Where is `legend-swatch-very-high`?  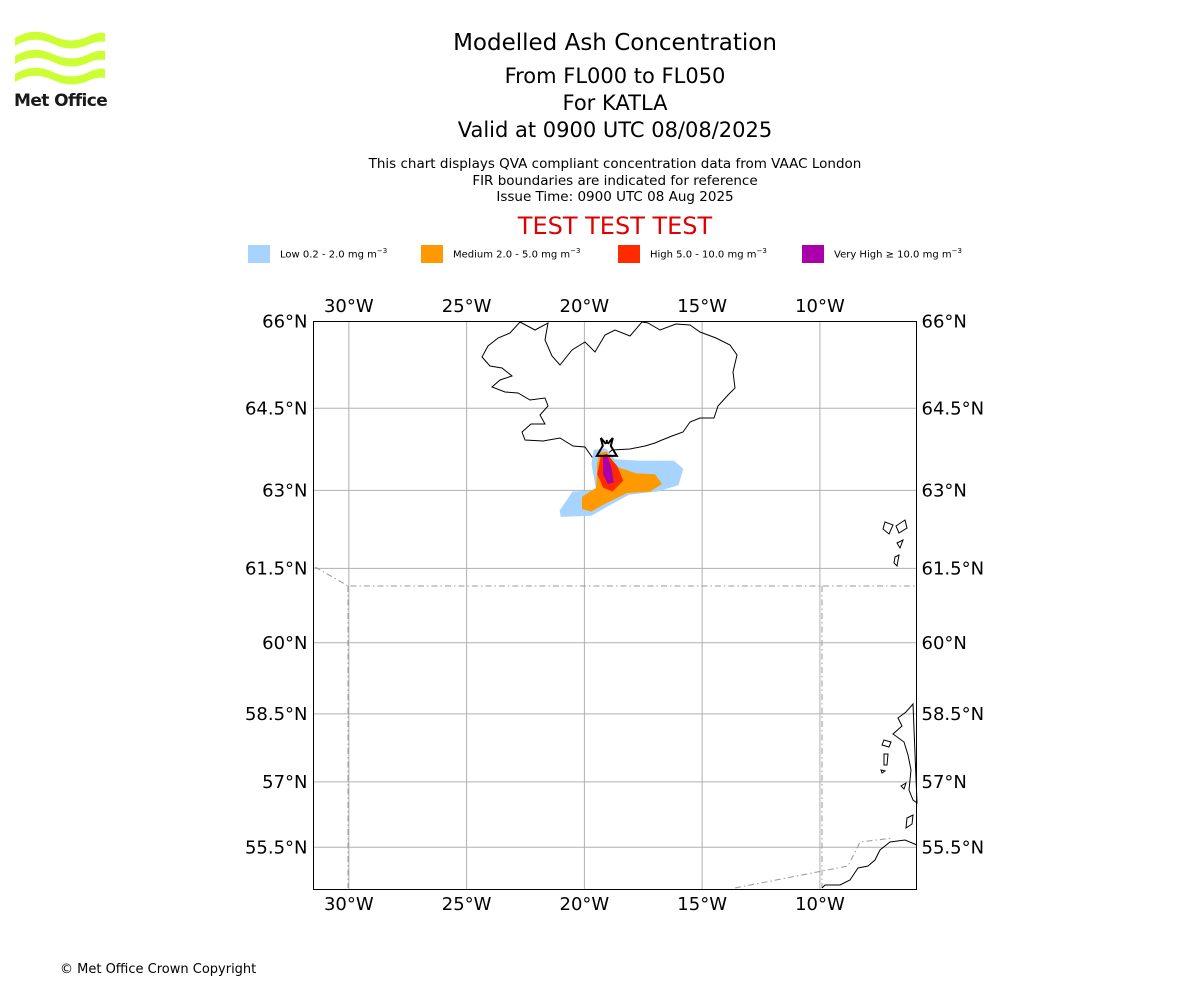 legend-swatch-very-high is located at coordinates (813, 254).